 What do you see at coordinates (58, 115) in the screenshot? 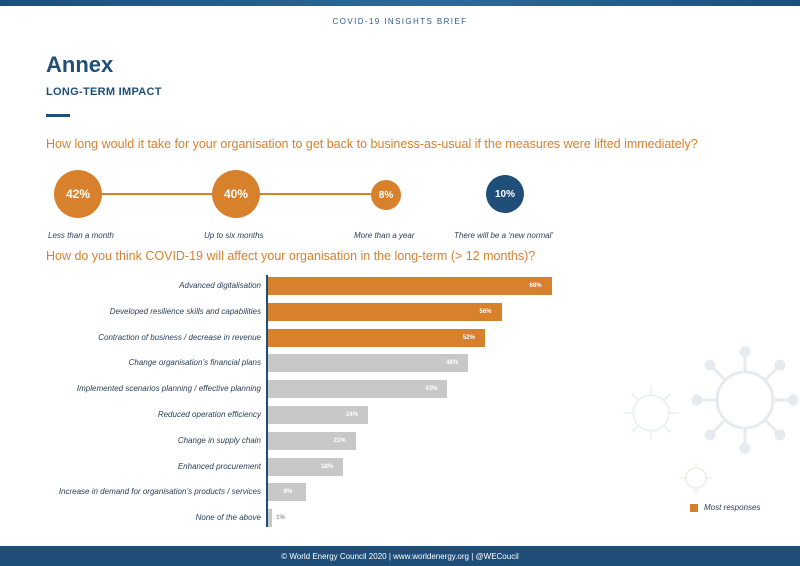
I see `title-underline` at bounding box center [58, 115].